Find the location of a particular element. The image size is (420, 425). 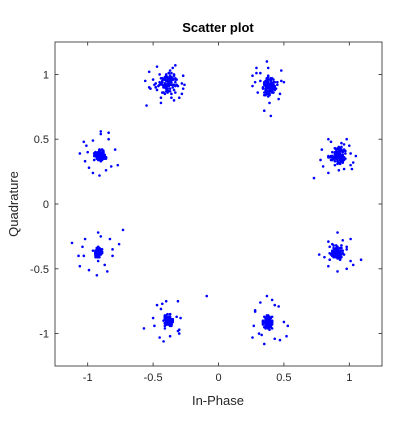

plot-title: Scatter plot is located at coordinates (218, 27).